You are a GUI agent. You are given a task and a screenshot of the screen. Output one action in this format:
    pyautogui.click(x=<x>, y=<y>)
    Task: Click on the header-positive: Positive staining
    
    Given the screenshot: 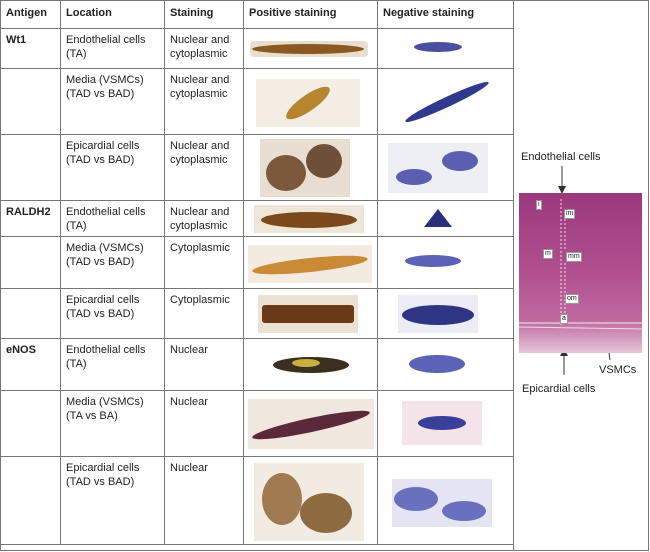 What is the action you would take?
    pyautogui.click(x=310, y=14)
    